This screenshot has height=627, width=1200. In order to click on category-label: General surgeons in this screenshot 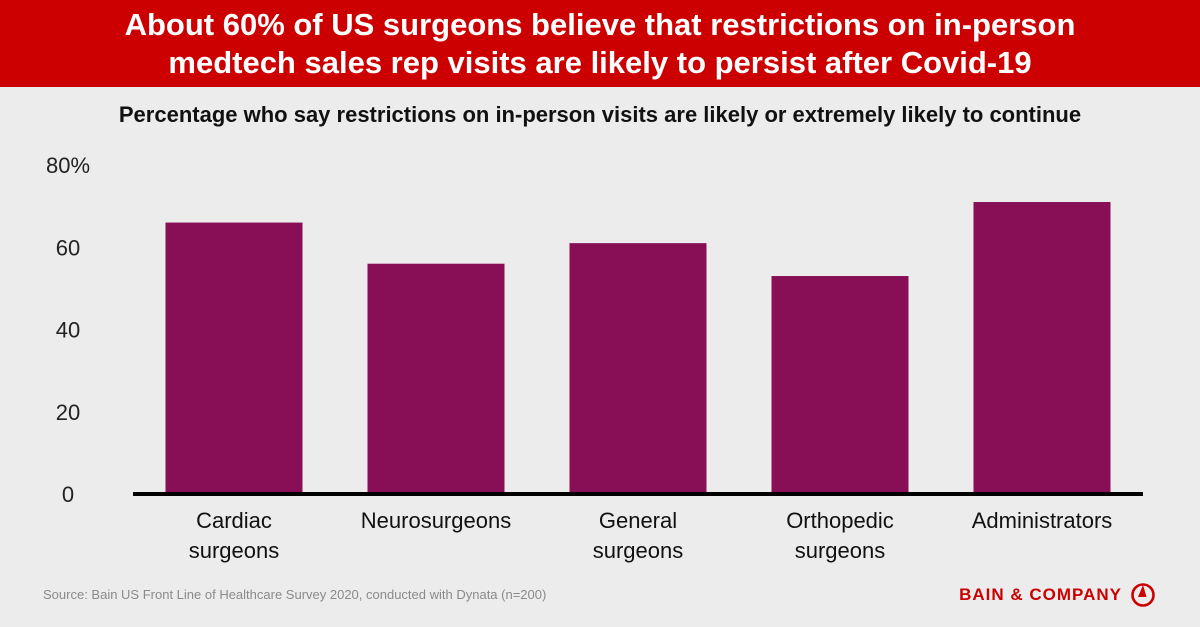, I will do `click(638, 535)`.